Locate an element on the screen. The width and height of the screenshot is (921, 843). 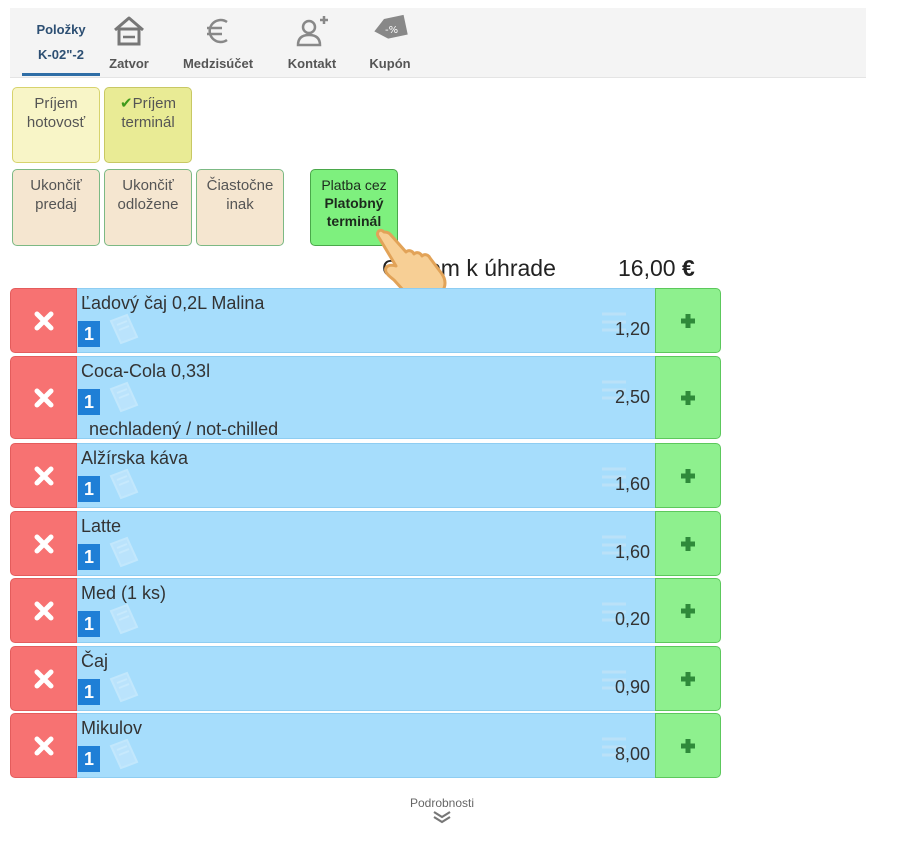
item-body: Alžírska káva 1 1,60 is located at coordinates (366, 475).